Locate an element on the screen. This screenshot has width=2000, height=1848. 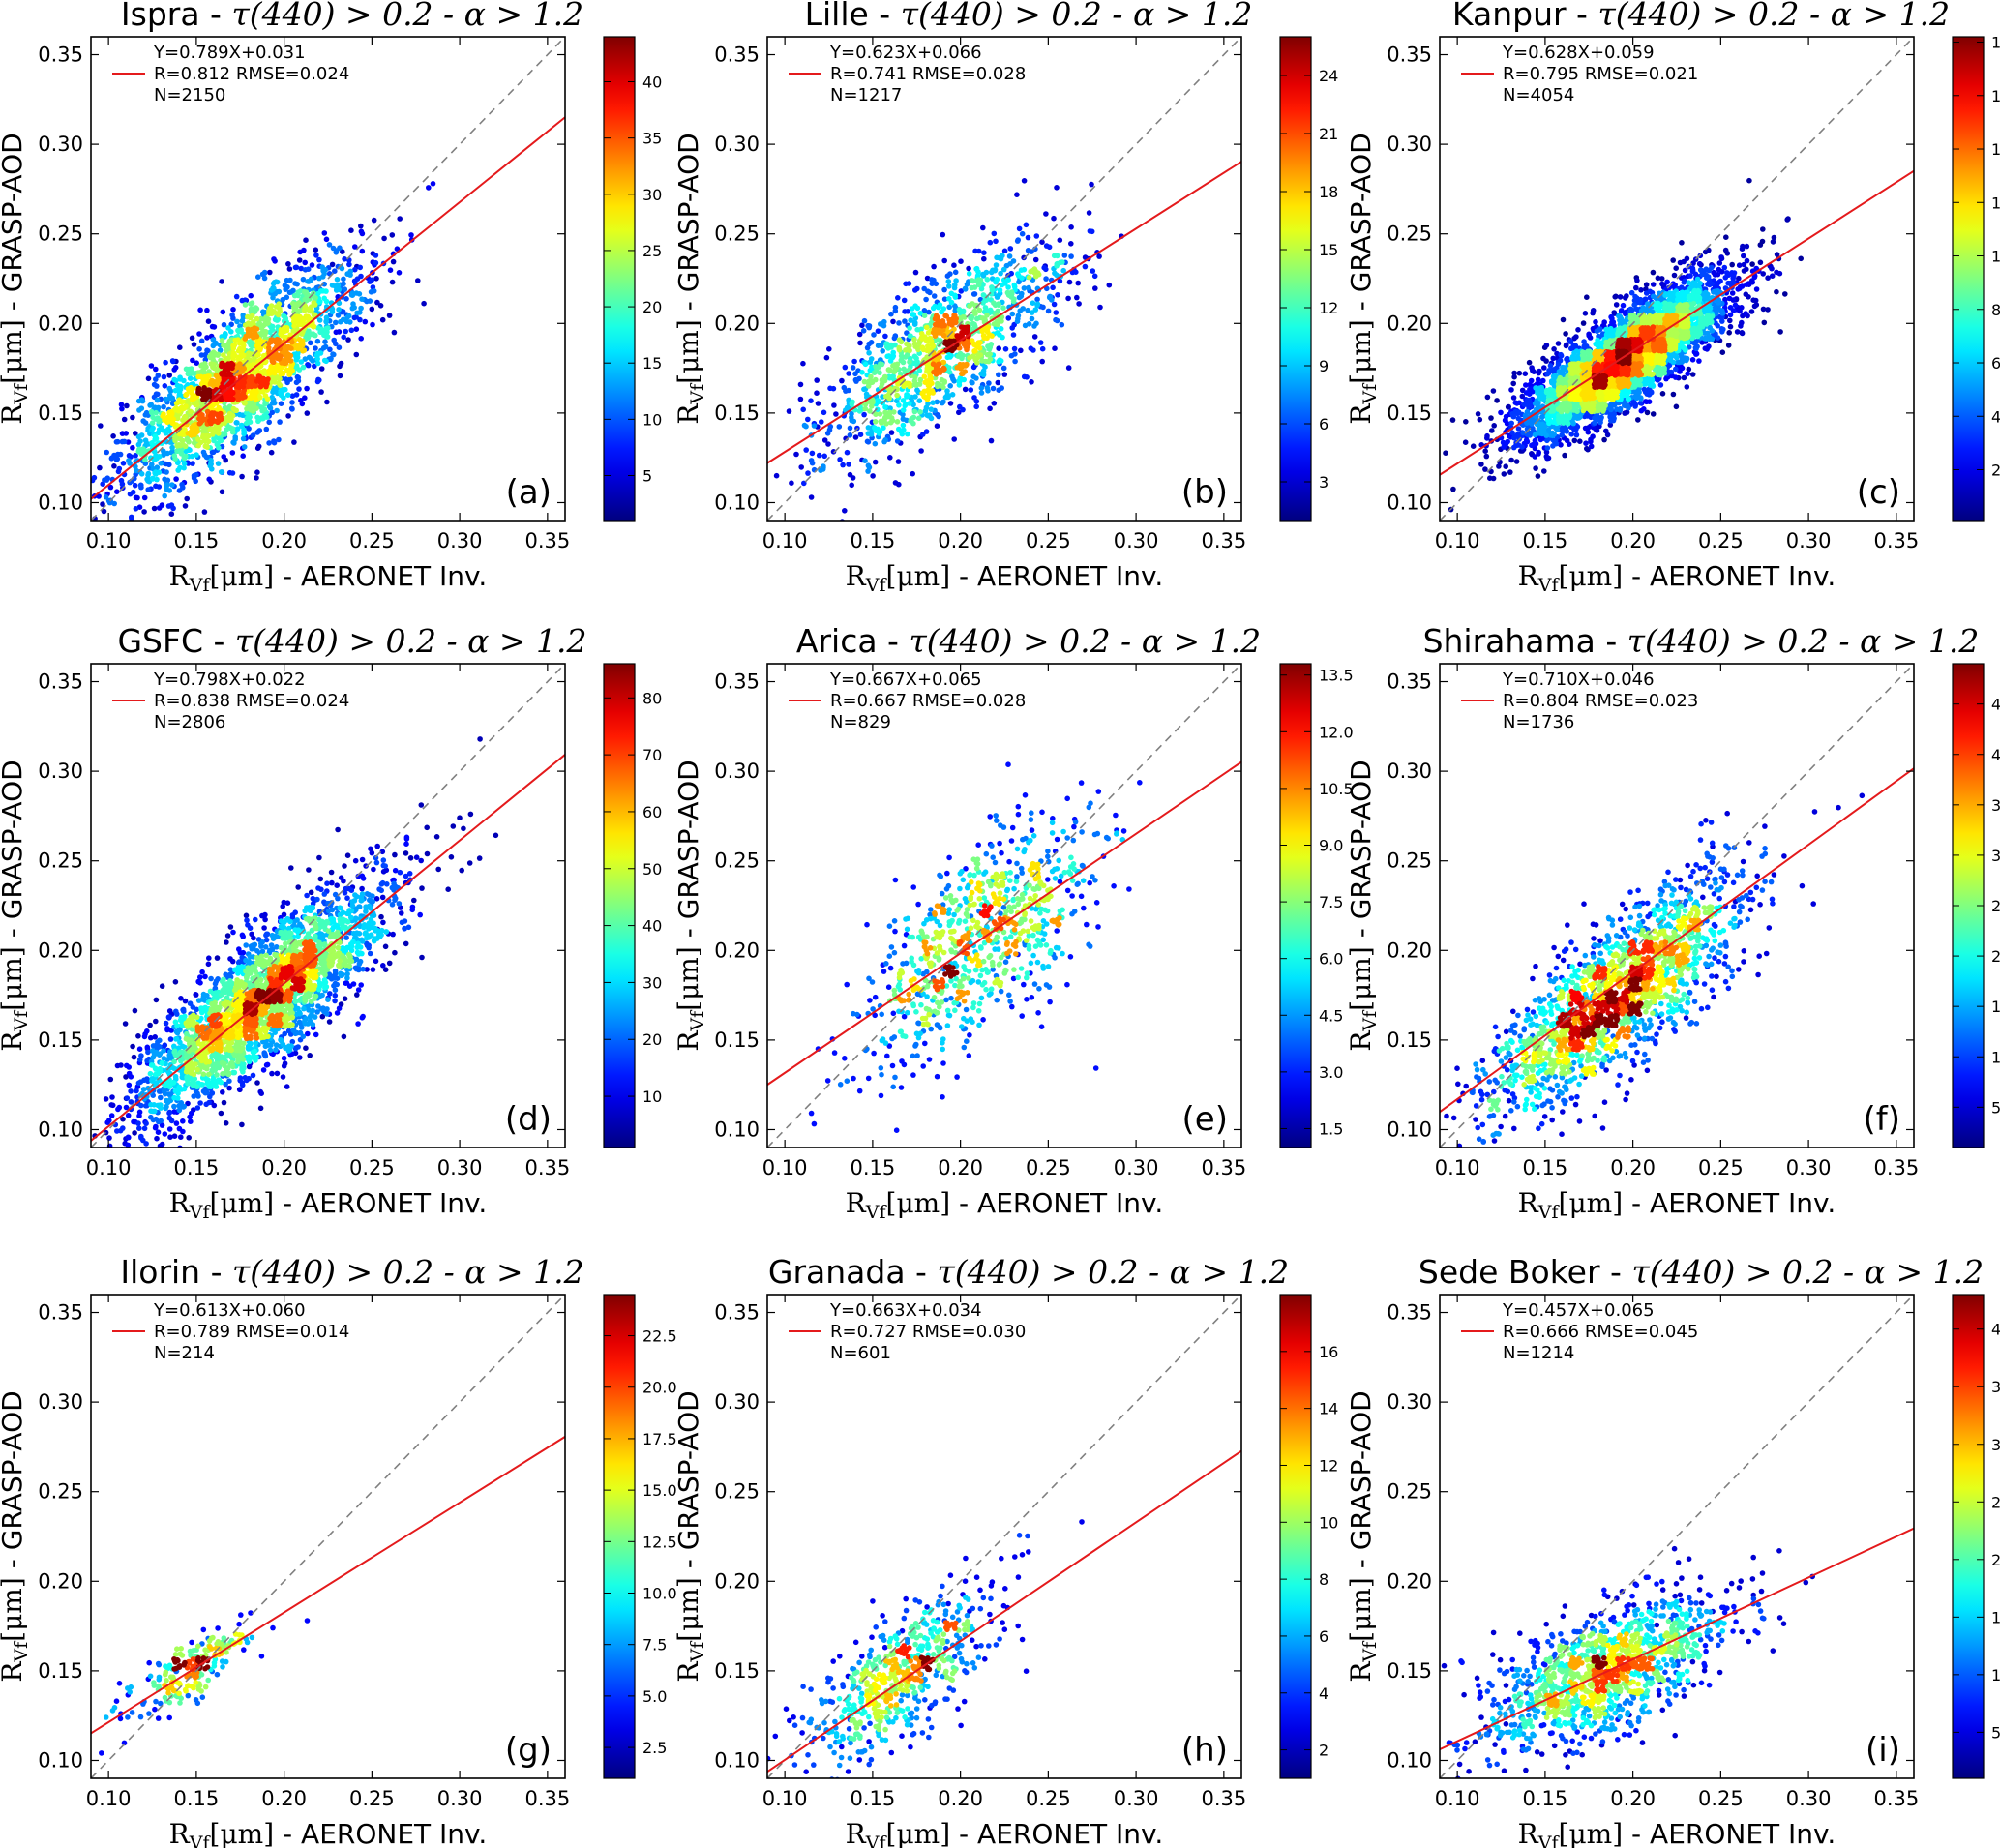
colorbar-tick-label: 24 is located at coordinates (1328, 76).